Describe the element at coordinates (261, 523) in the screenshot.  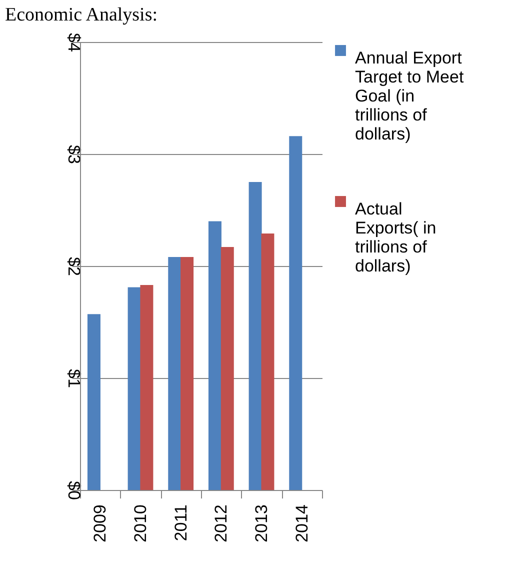
I see `x-tick-label: 2013` at that location.